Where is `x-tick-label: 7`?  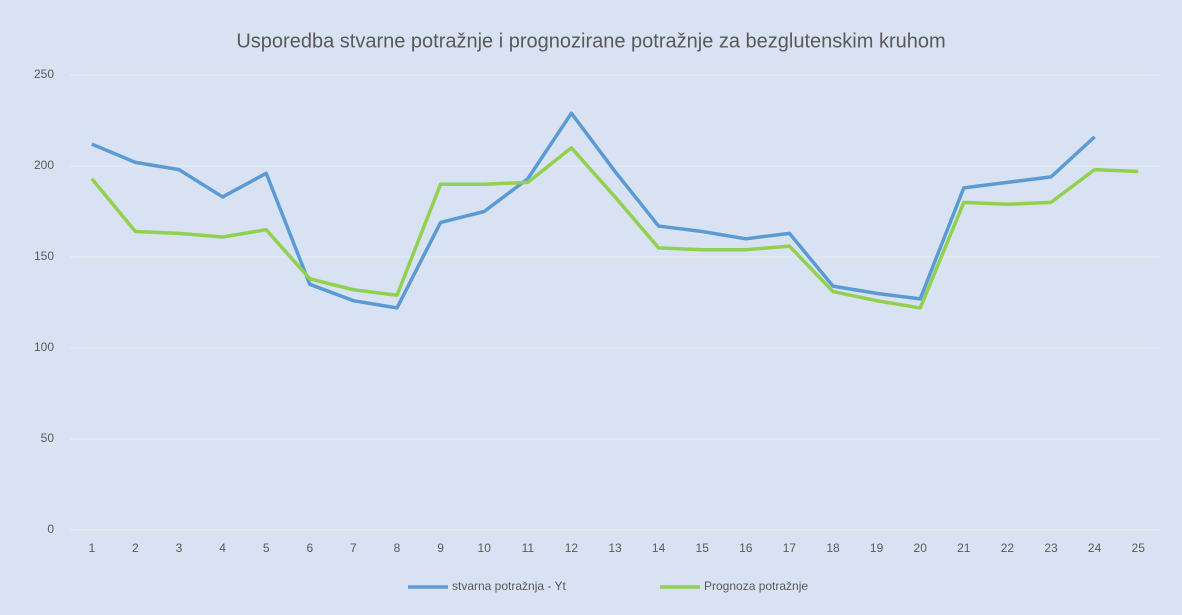 x-tick-label: 7 is located at coordinates (353, 548).